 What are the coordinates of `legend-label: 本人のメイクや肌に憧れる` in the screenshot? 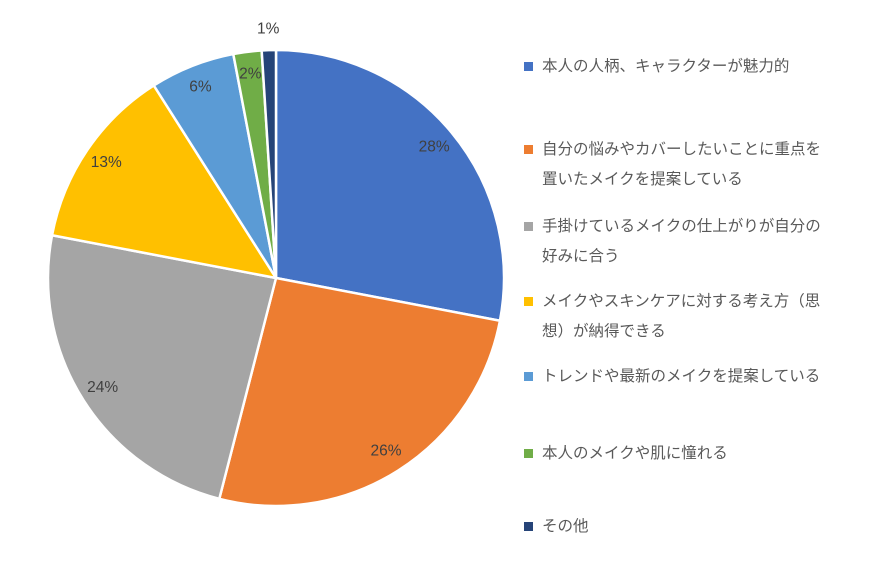 It's located at (635, 453).